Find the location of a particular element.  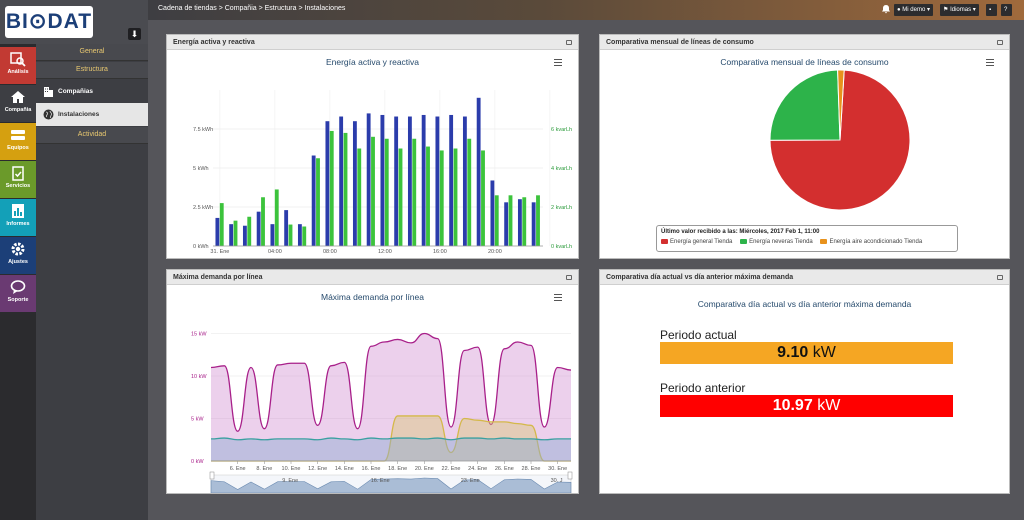

legend-item: Energía general Tienda is located at coordinates (696, 242).